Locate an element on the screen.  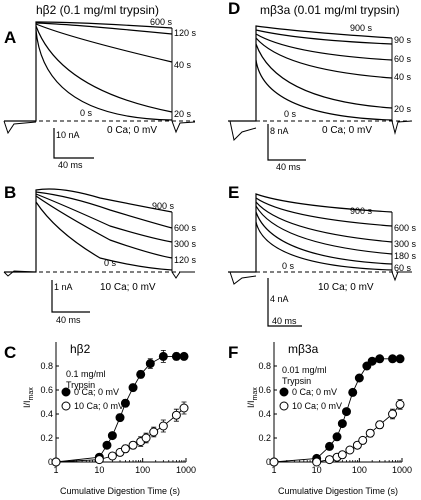
label-d-900: 900 s is located at coordinates (361, 28).